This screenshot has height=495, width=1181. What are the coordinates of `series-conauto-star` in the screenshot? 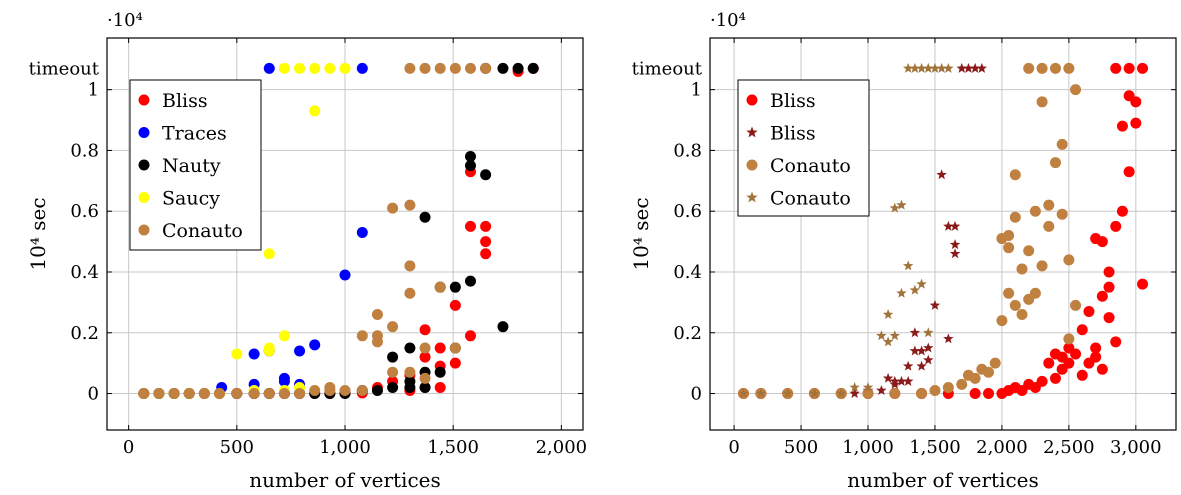 It's located at (846, 230).